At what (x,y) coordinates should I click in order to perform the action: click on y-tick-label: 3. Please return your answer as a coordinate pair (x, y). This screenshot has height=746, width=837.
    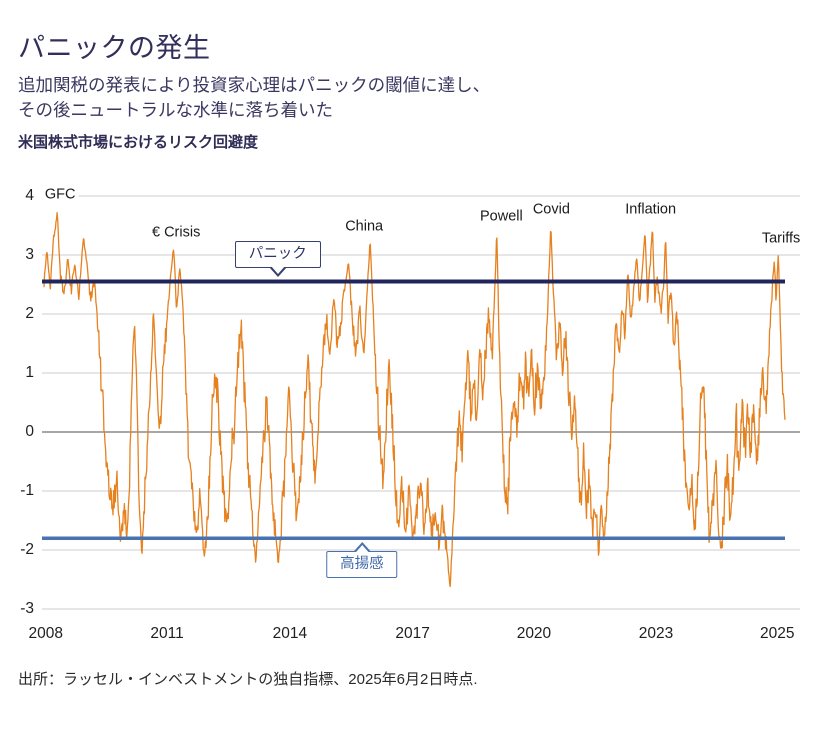
    Looking at the image, I should click on (29, 254).